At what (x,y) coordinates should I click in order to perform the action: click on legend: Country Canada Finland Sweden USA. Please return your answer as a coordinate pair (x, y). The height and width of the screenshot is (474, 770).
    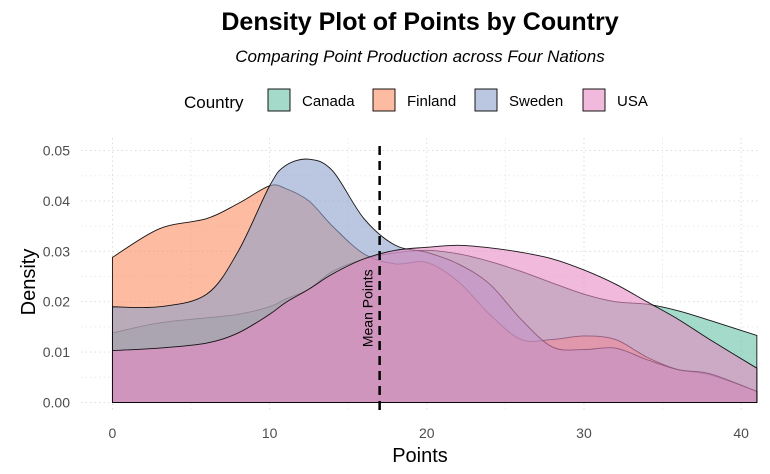
    Looking at the image, I should click on (416, 100).